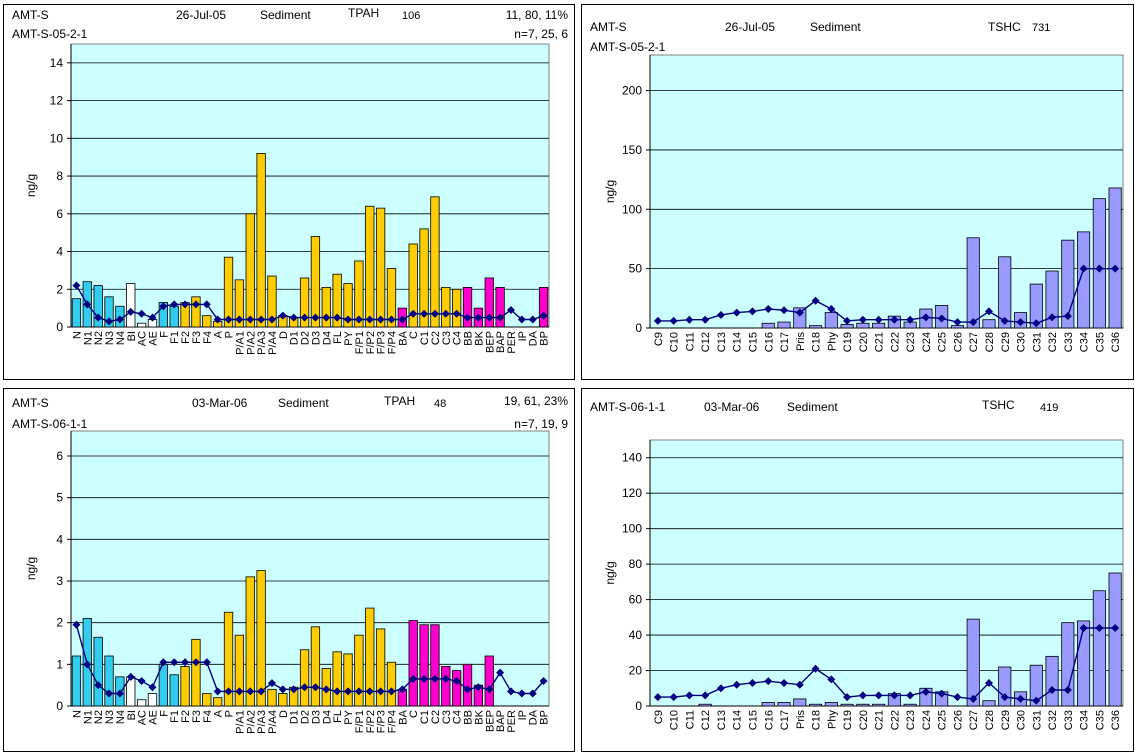  I want to click on y-tick-label: 60, so click(636, 600).